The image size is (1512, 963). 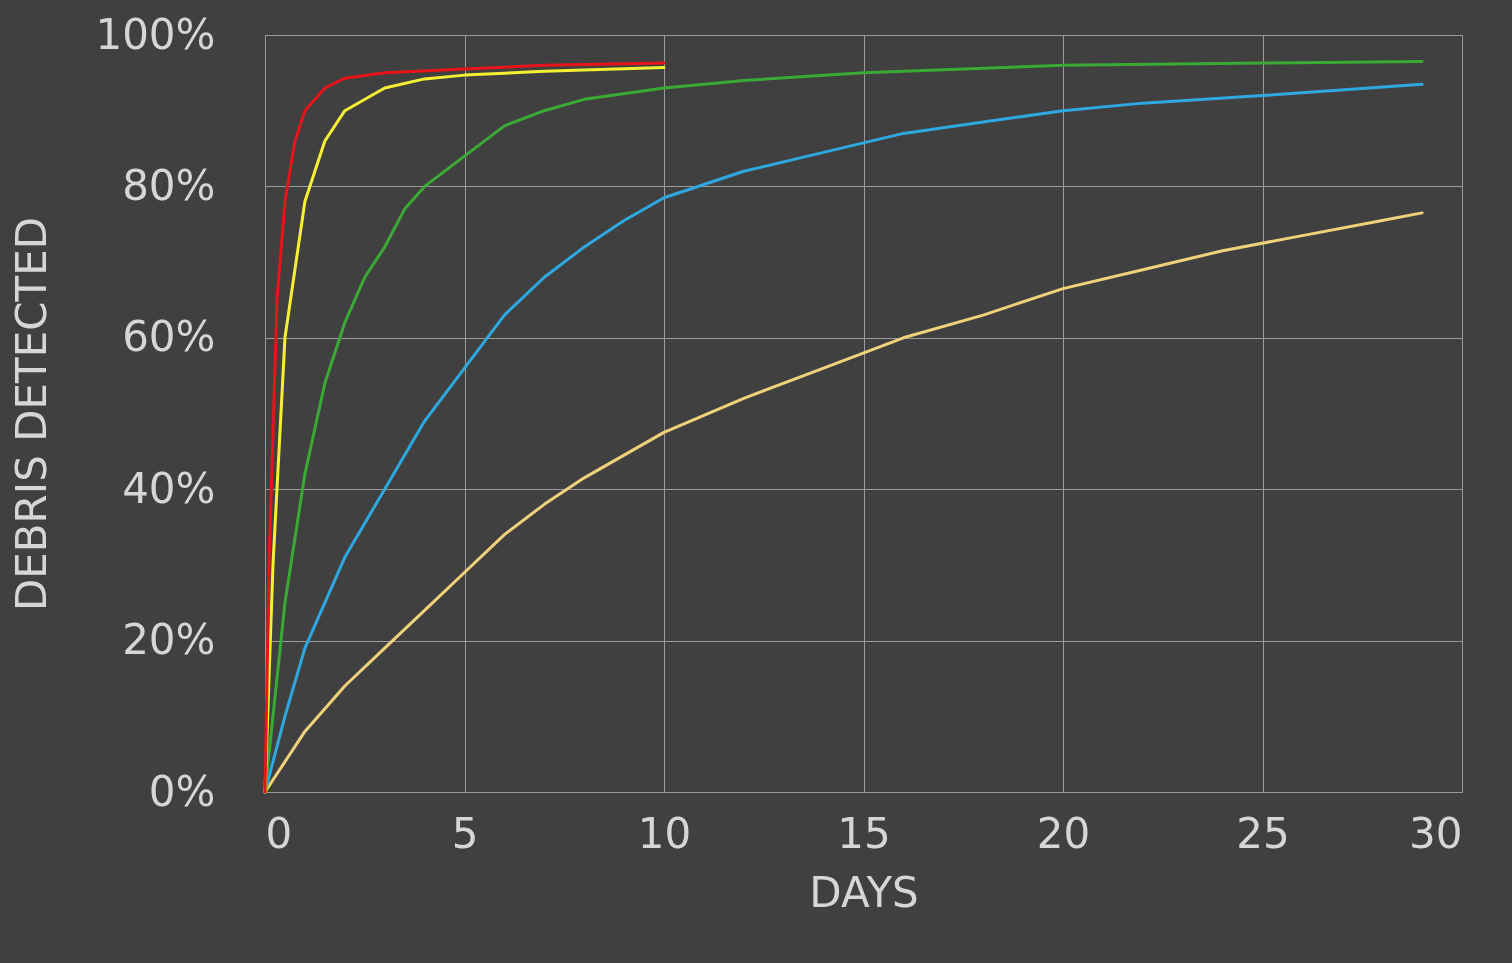 What do you see at coordinates (1263, 833) in the screenshot?
I see `x-tick-label: 25` at bounding box center [1263, 833].